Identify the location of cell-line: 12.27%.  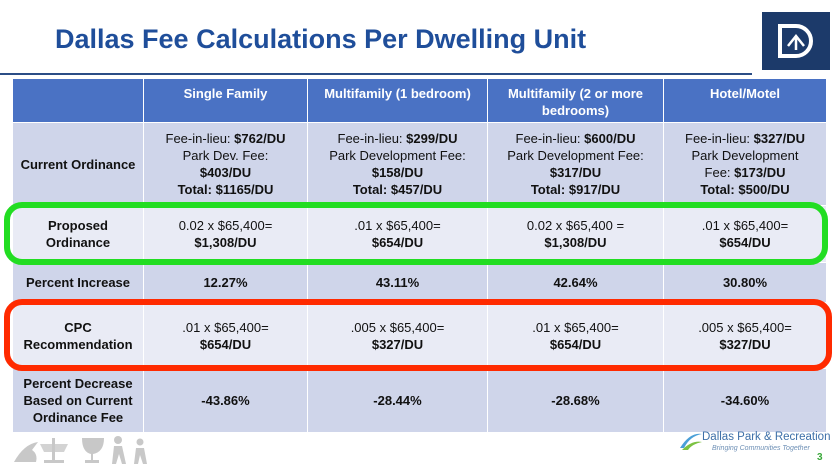
(225, 282).